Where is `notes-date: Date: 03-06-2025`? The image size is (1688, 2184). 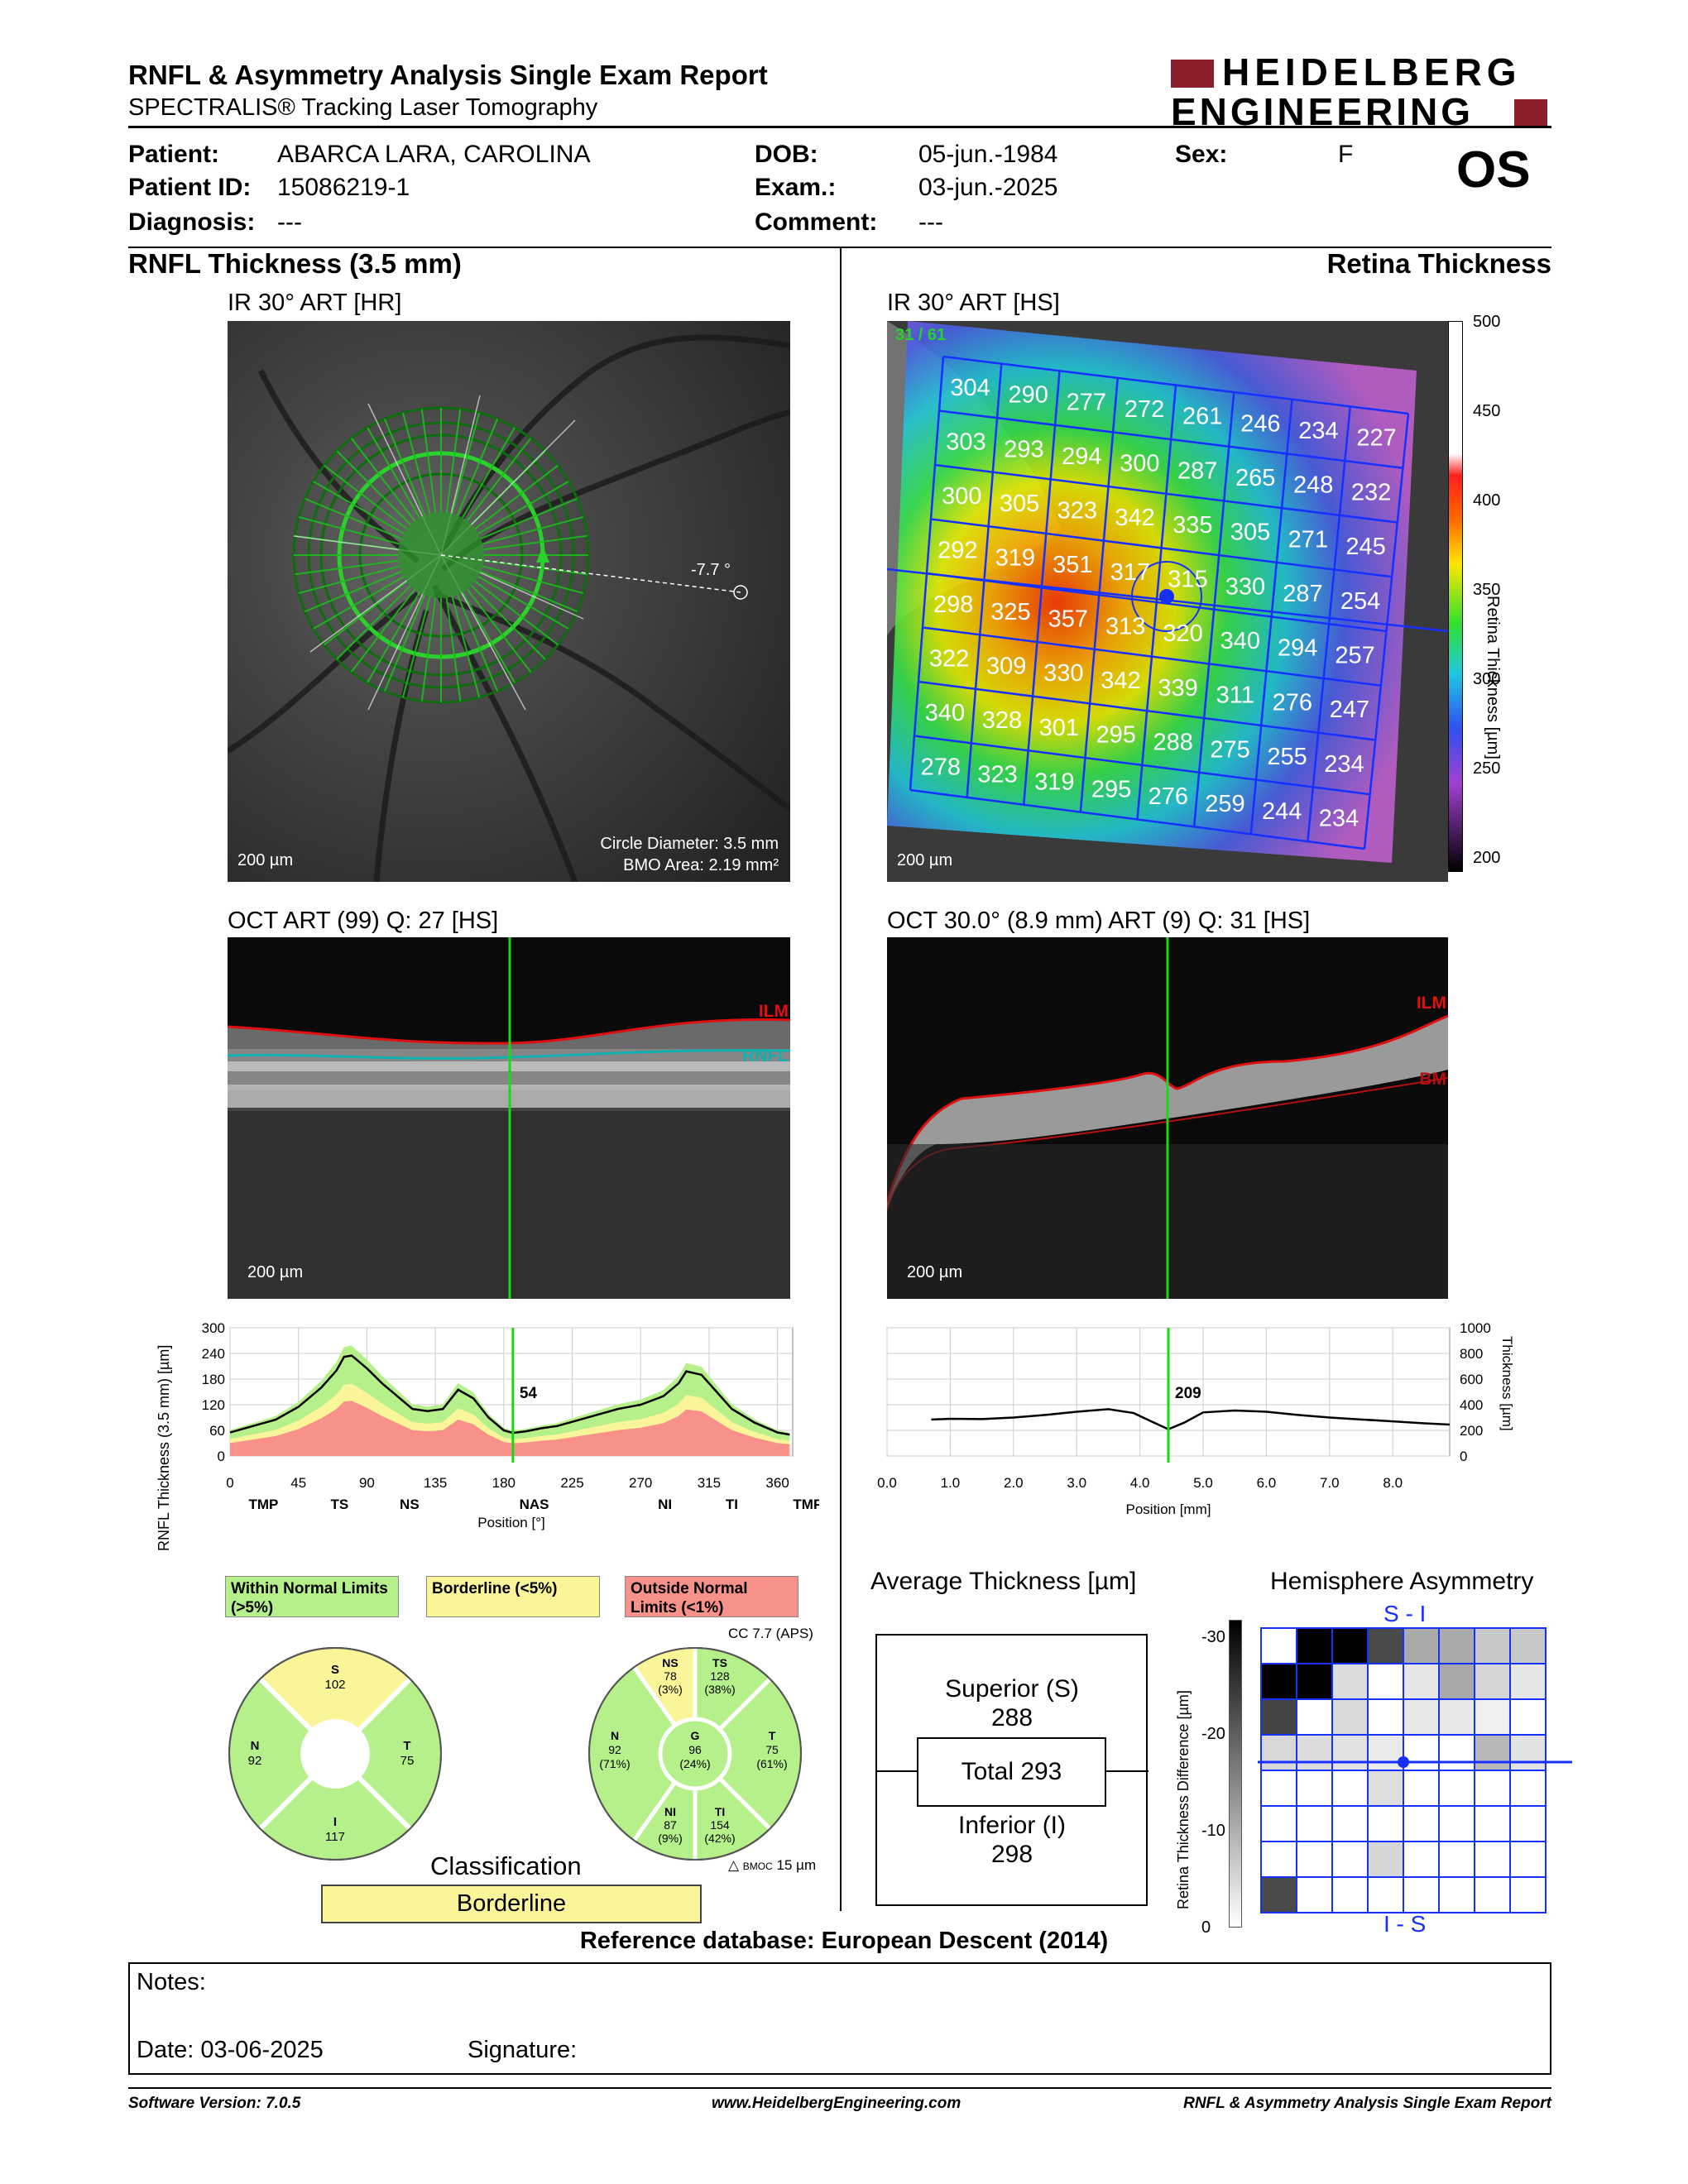 notes-date: Date: 03-06-2025 is located at coordinates (230, 2050).